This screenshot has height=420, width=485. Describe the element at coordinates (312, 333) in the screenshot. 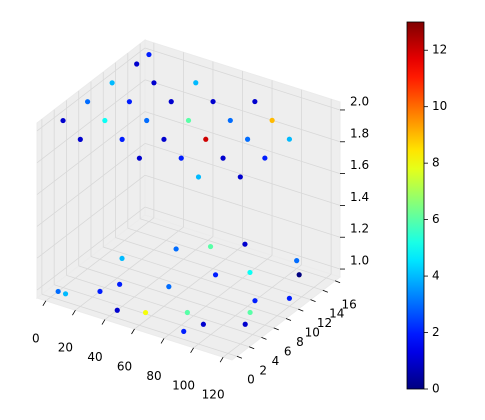

I see `y-tick-label: 10` at that location.